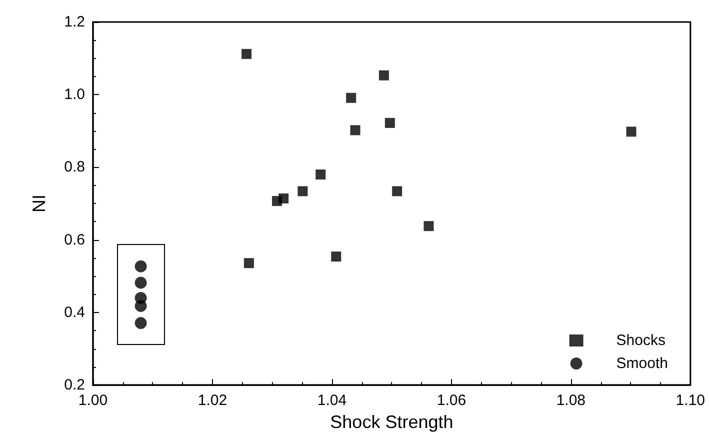 The image size is (709, 436). I want to click on legend-label: Smooth, so click(642, 363).